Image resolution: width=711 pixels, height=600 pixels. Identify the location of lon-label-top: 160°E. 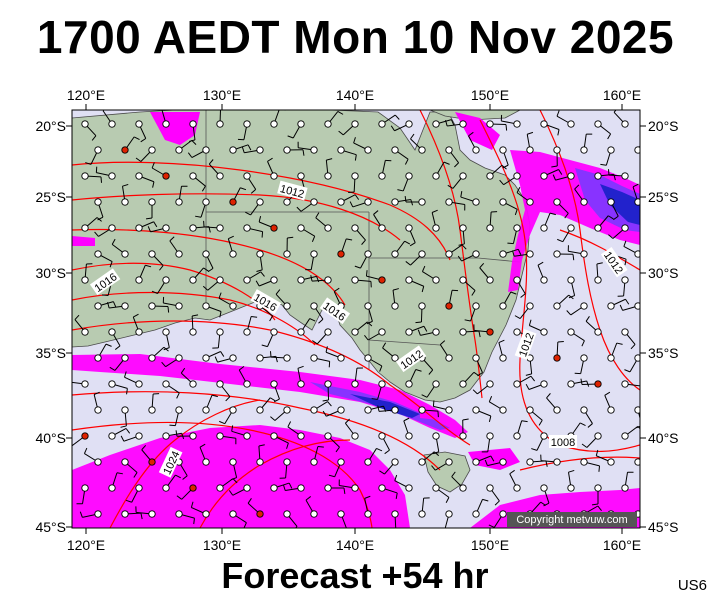
(622, 95).